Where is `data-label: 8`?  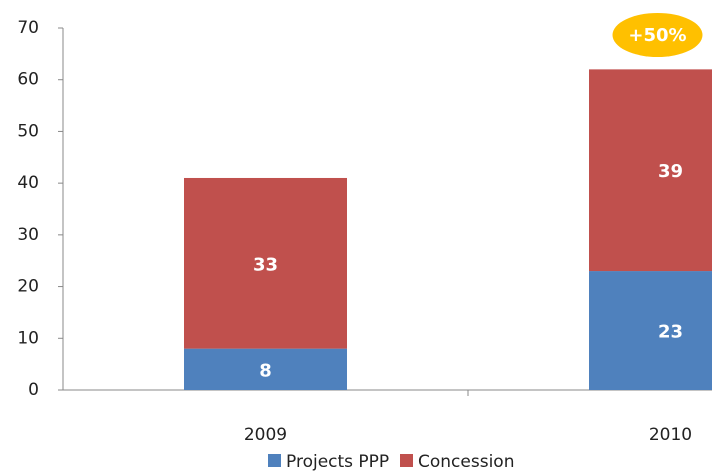
data-label: 8 is located at coordinates (265, 370).